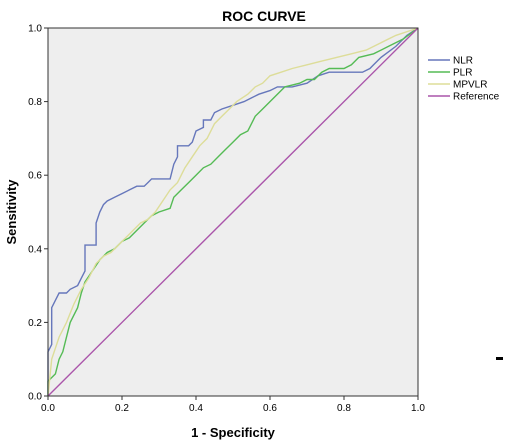  Describe the element at coordinates (35, 176) in the screenshot. I see `y-tick-label: 0.6` at that location.